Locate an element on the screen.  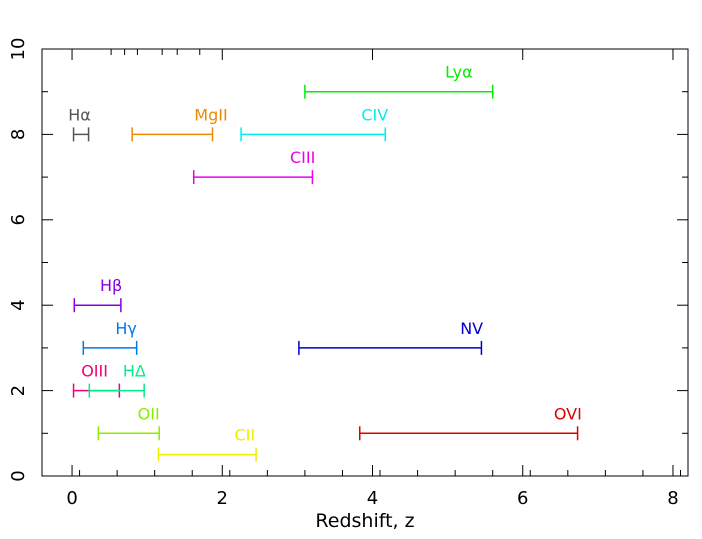
range-bar-mgii: MgII is located at coordinates (179, 123).